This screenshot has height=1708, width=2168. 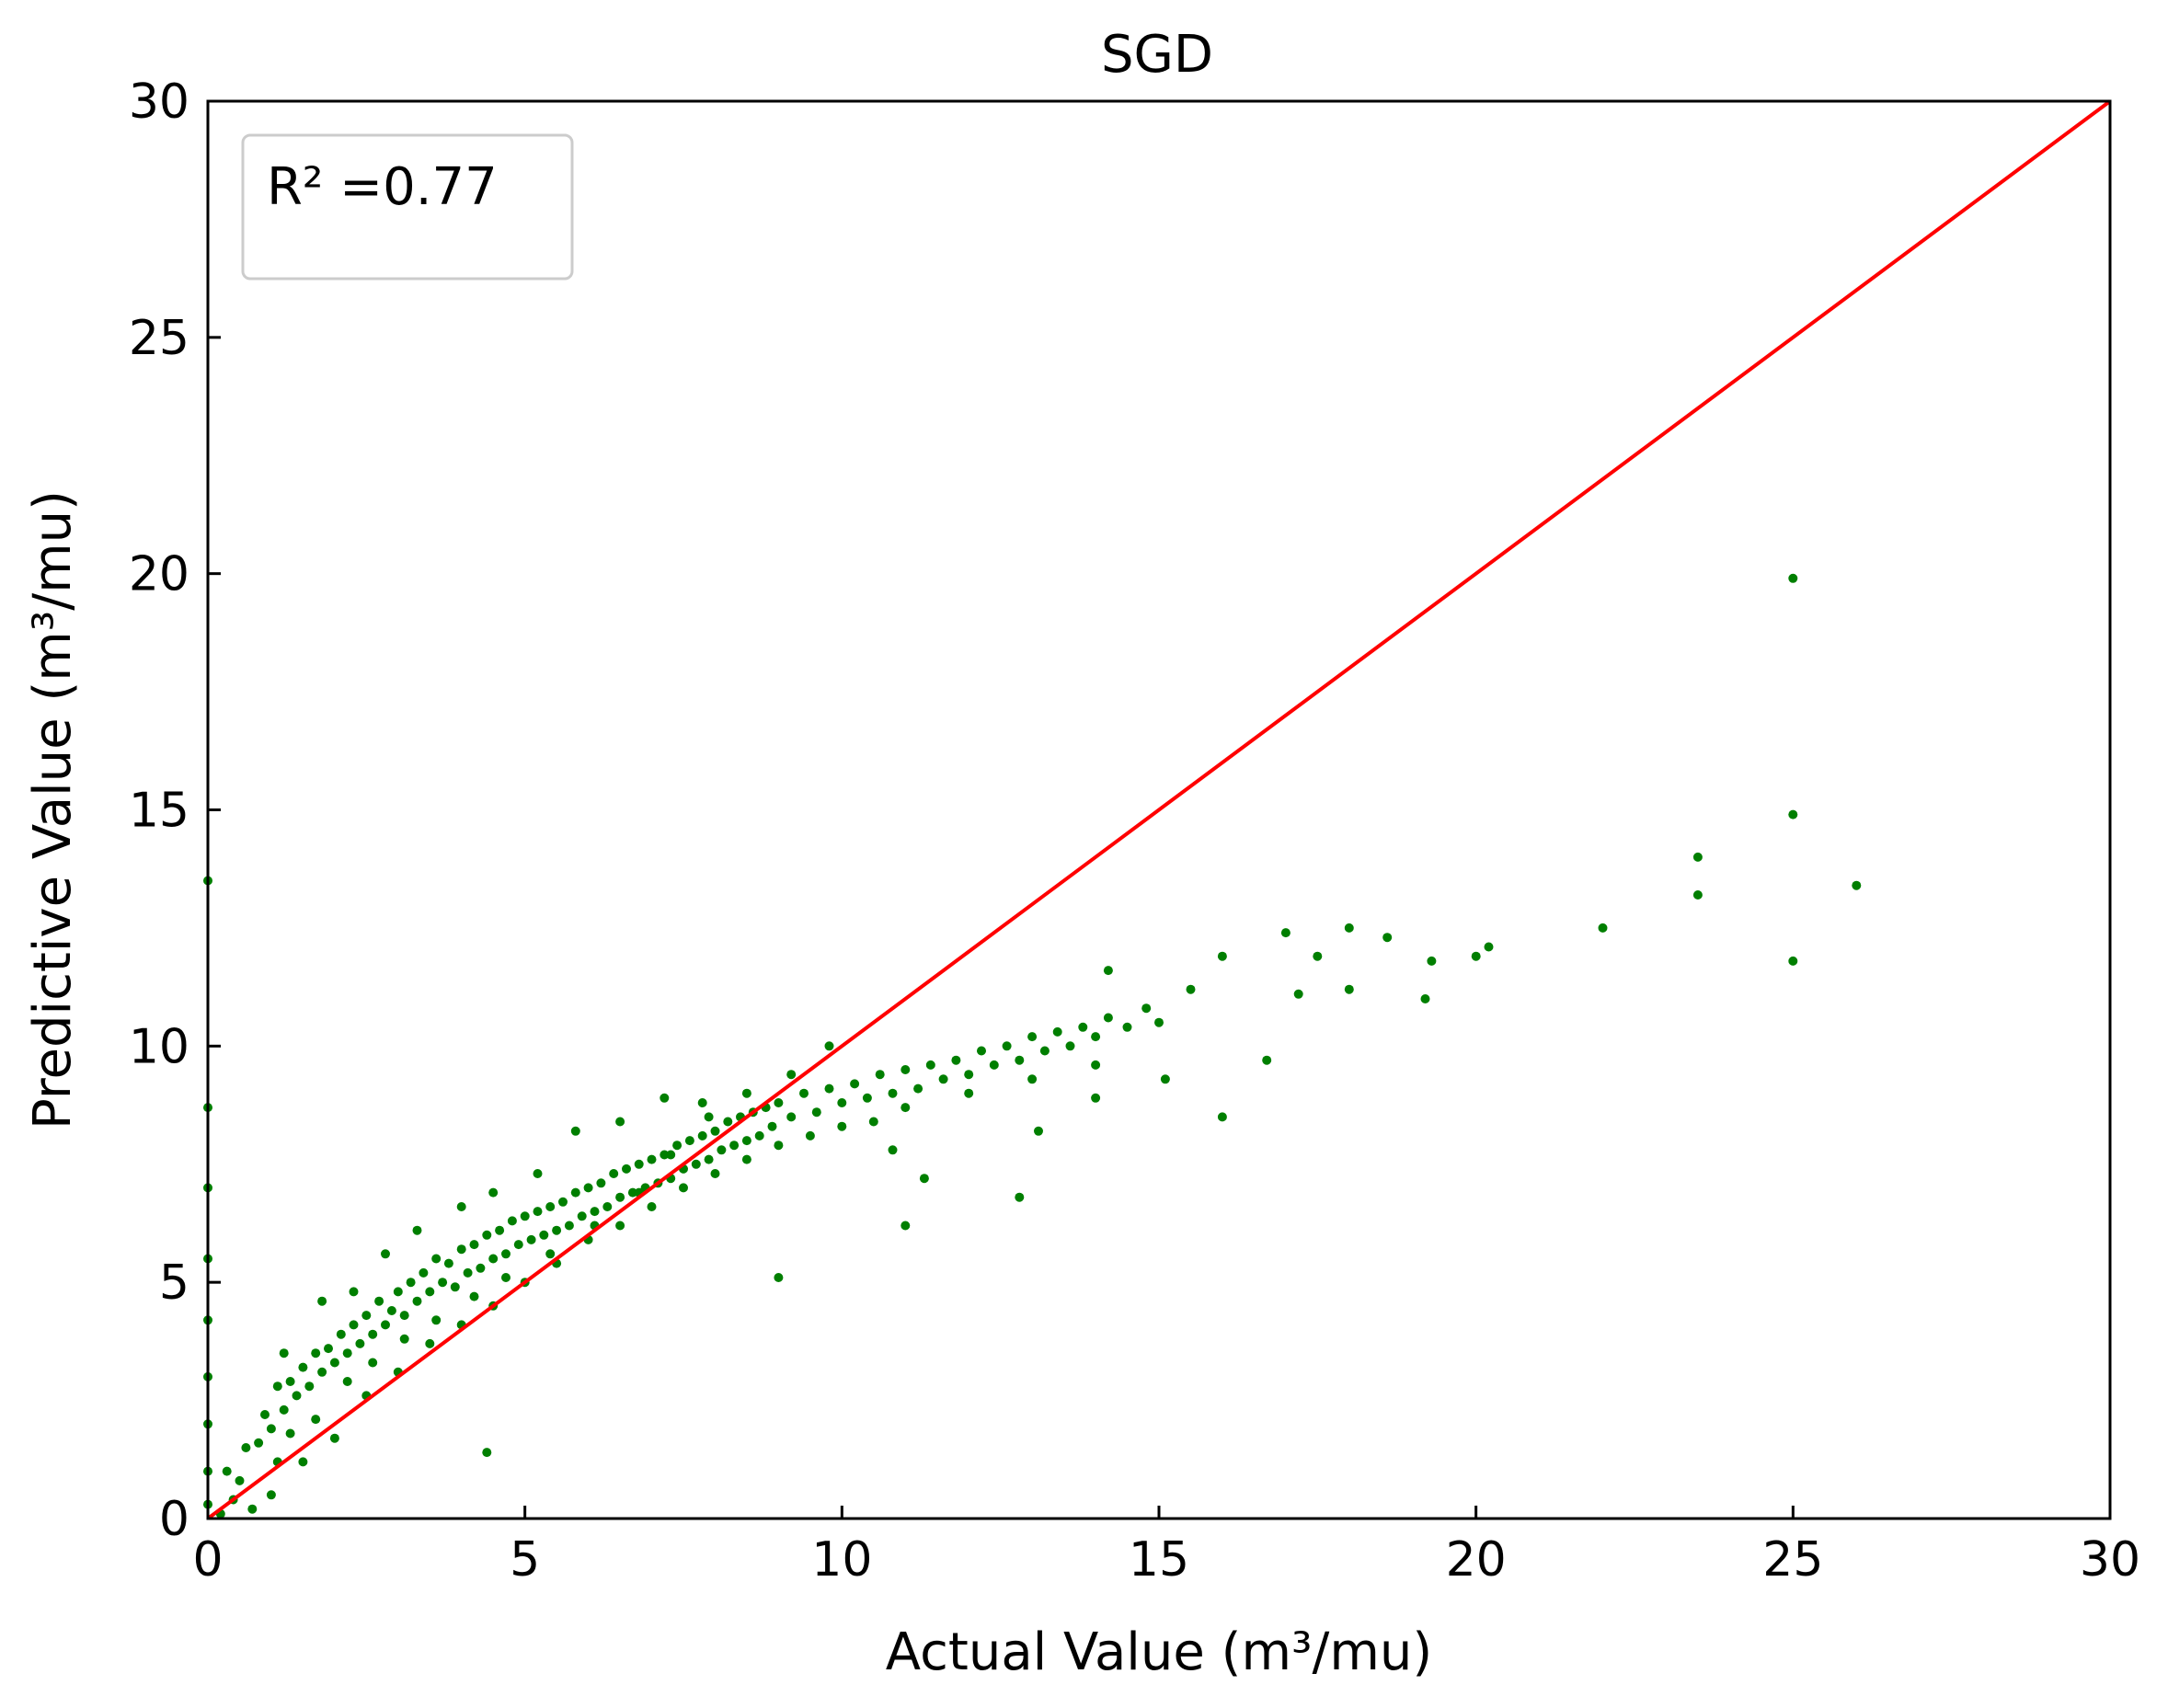 What do you see at coordinates (159, 811) in the screenshot?
I see `y-tick-label: 15` at bounding box center [159, 811].